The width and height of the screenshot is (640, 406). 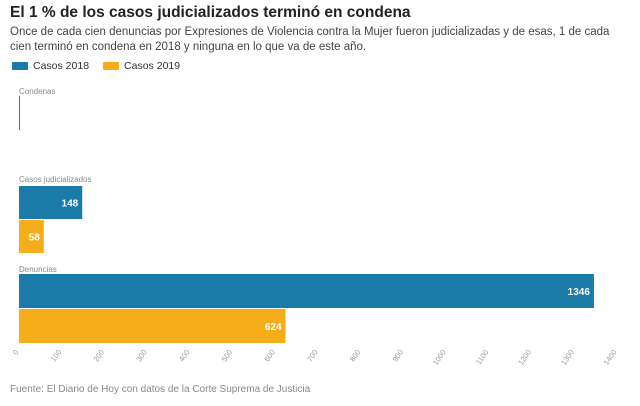 I want to click on x-tick-label-1200: 1200, so click(x=524, y=357).